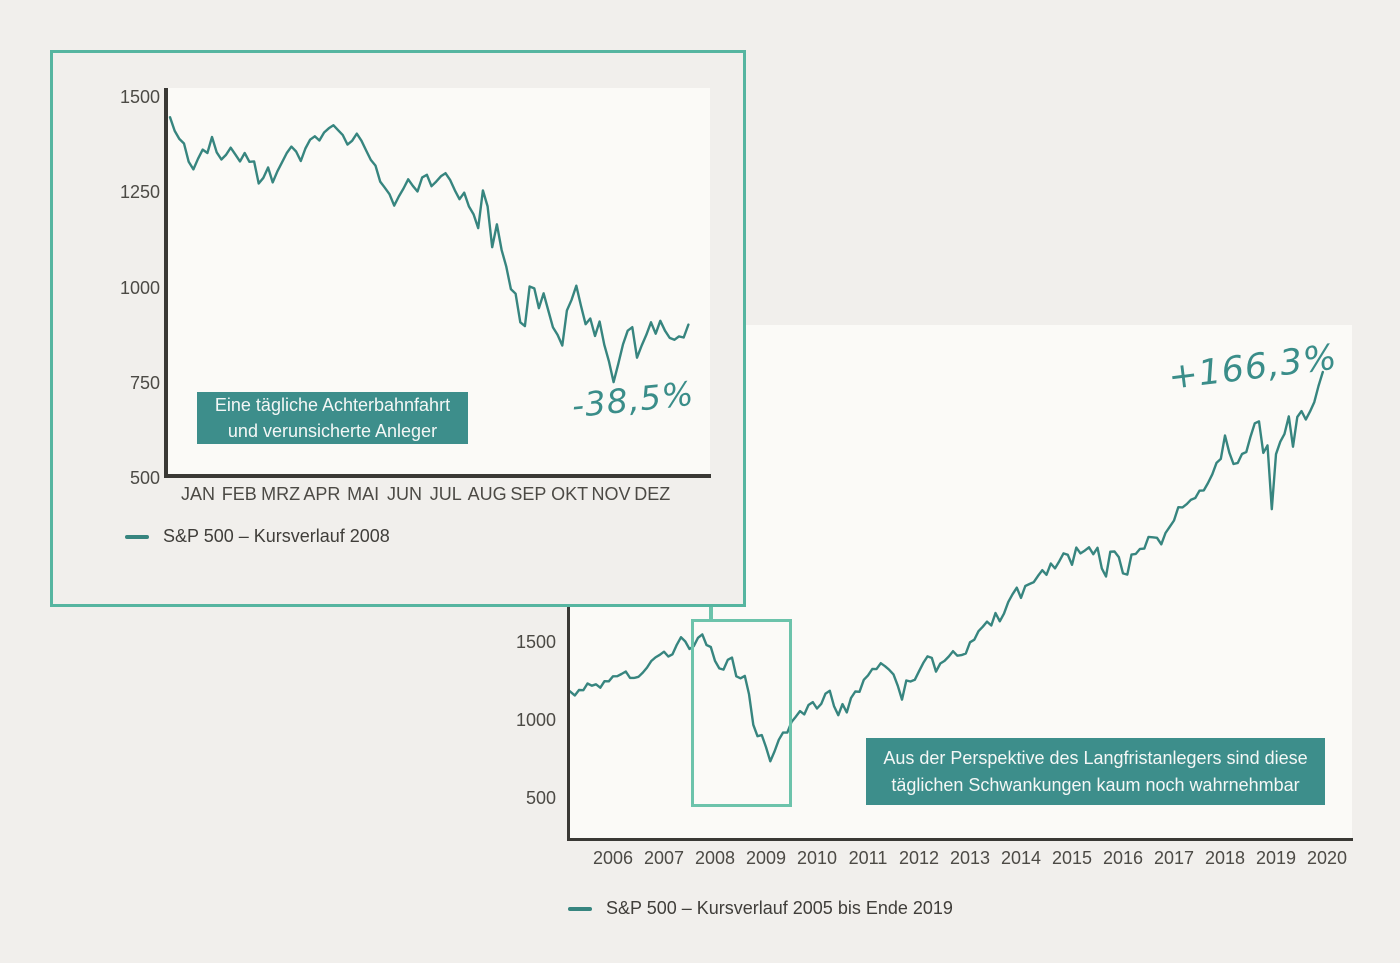  I want to click on main-chart-legend: S&P 500 – Kursverlauf 2005 bis Ende 2019, so click(760, 908).